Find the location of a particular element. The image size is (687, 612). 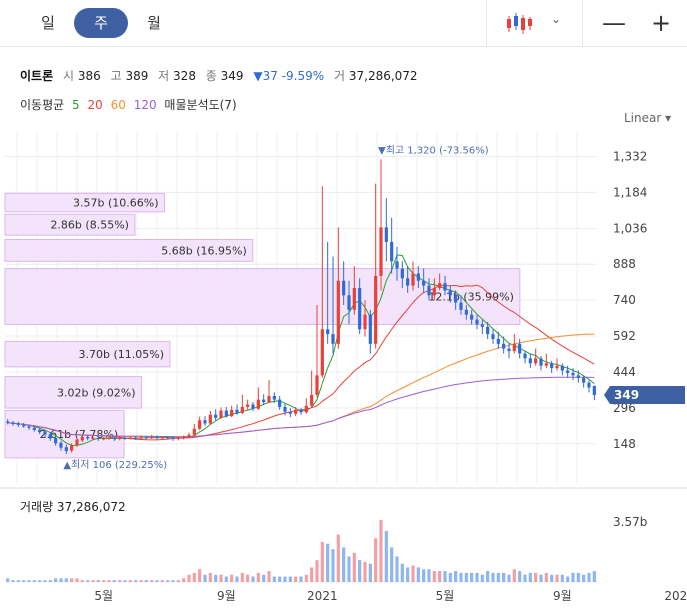

zoom-button: + is located at coordinates (661, 23).